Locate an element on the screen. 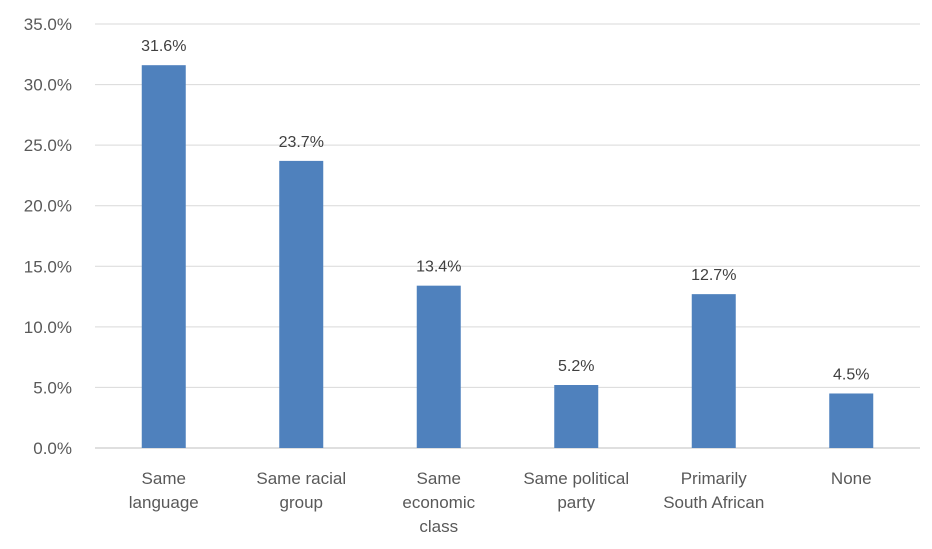 The width and height of the screenshot is (932, 549). data-label: 31.6% is located at coordinates (163, 46).